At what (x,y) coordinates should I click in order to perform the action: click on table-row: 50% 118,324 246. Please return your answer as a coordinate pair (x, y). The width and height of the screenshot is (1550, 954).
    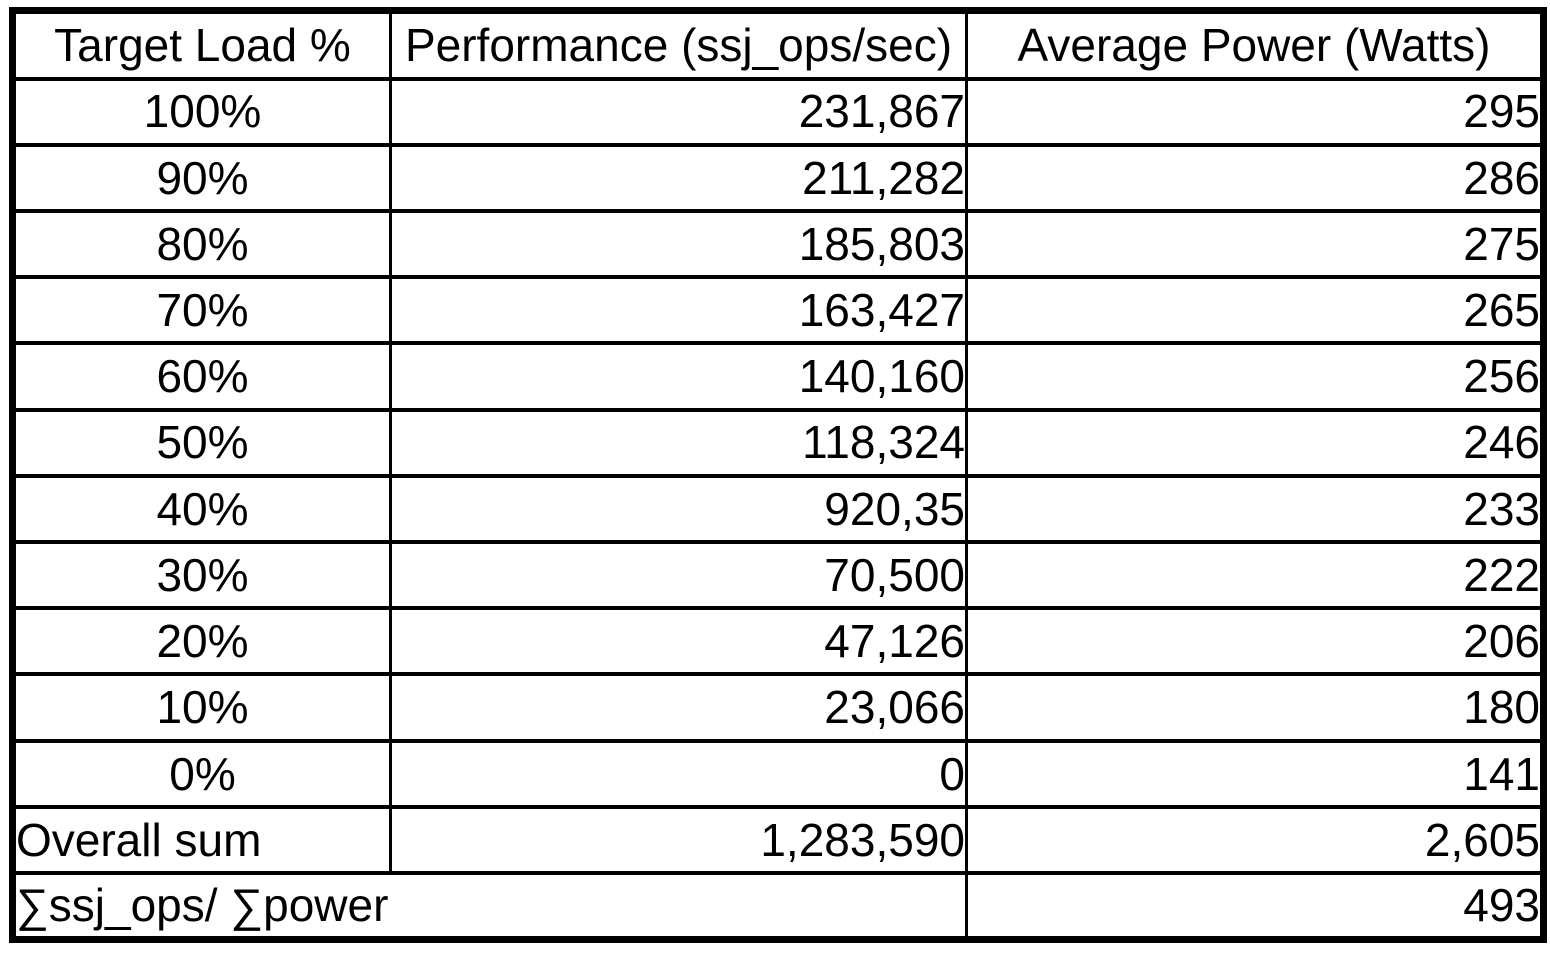
    Looking at the image, I should click on (778, 442).